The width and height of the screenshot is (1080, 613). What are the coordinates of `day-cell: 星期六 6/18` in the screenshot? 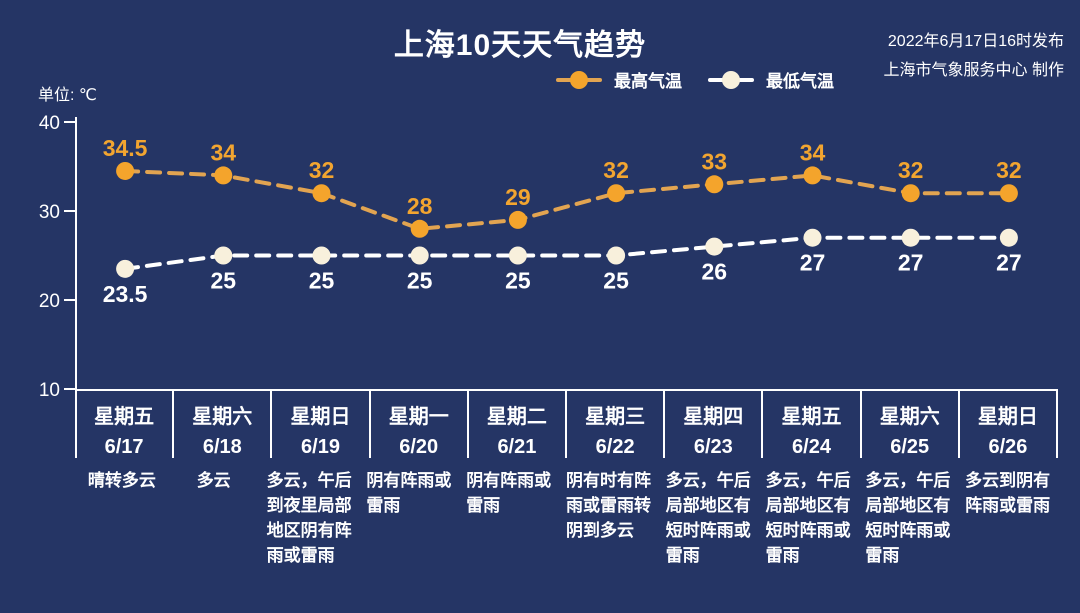 It's located at (223, 424).